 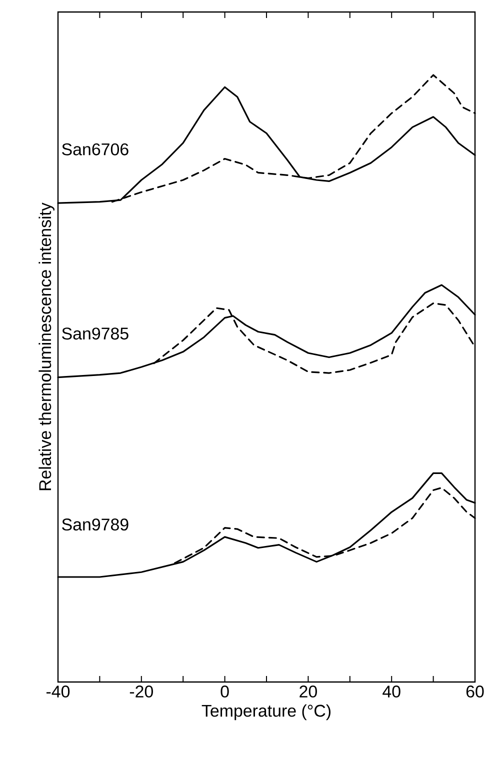 What do you see at coordinates (308, 692) in the screenshot?
I see `x-tick-label: 20` at bounding box center [308, 692].